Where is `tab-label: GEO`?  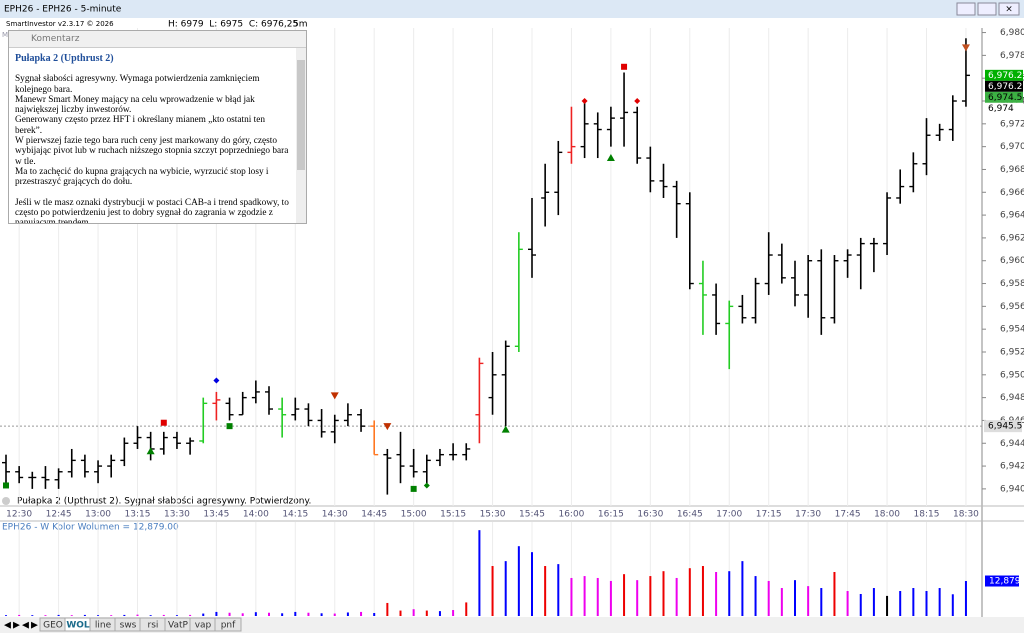
tab-label: GEO is located at coordinates (53, 626).